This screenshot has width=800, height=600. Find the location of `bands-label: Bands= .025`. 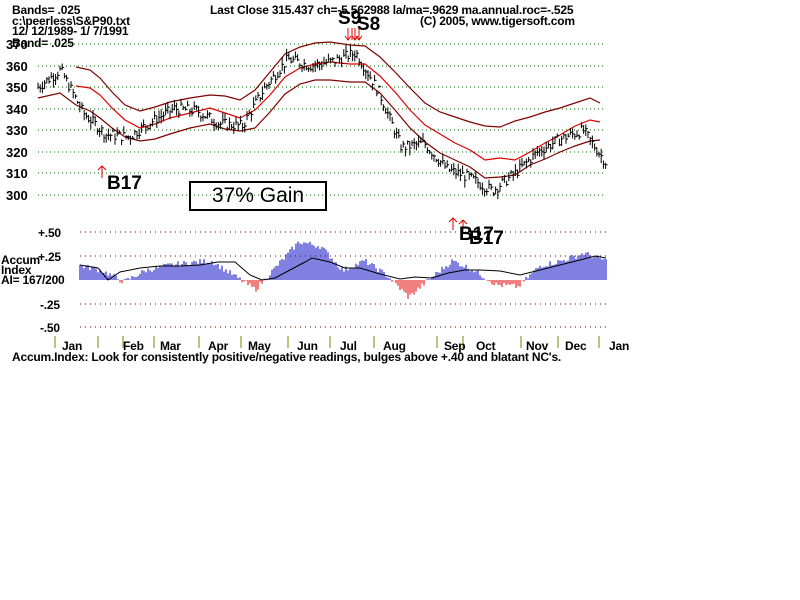

bands-label: Bands= .025 is located at coordinates (46, 10).